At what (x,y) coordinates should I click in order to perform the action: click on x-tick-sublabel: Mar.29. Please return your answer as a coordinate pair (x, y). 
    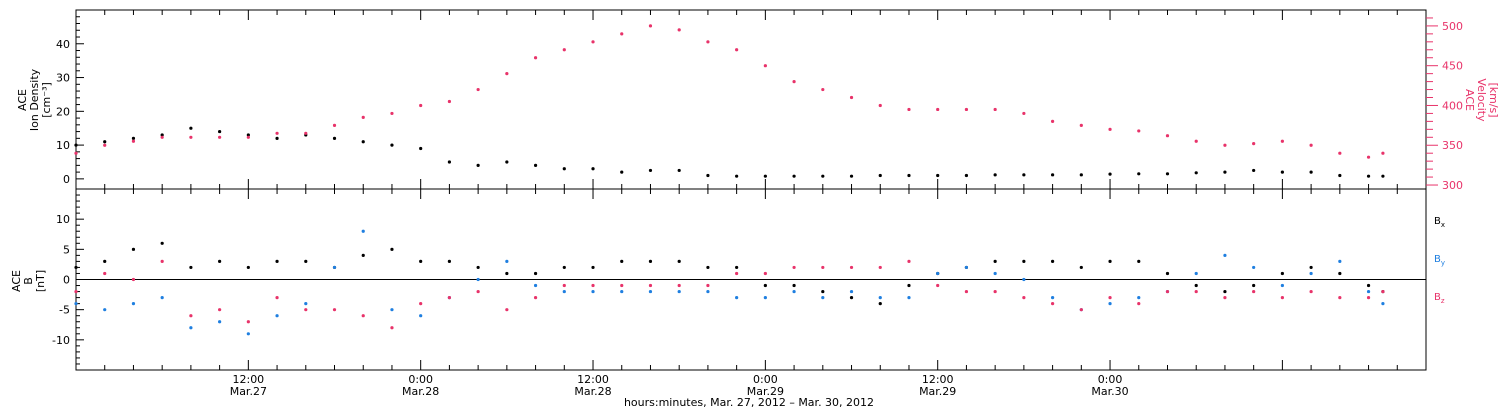
    Looking at the image, I should click on (765, 391).